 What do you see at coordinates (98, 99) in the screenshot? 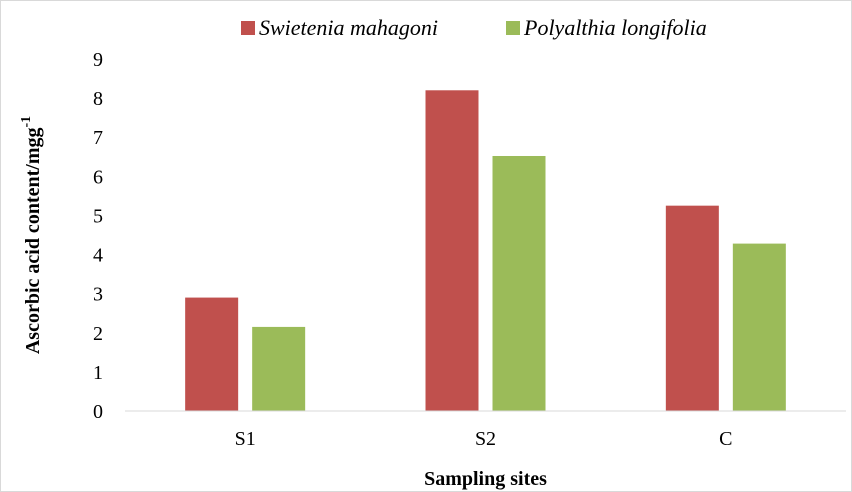
I see `y-tick-label: 8` at bounding box center [98, 99].